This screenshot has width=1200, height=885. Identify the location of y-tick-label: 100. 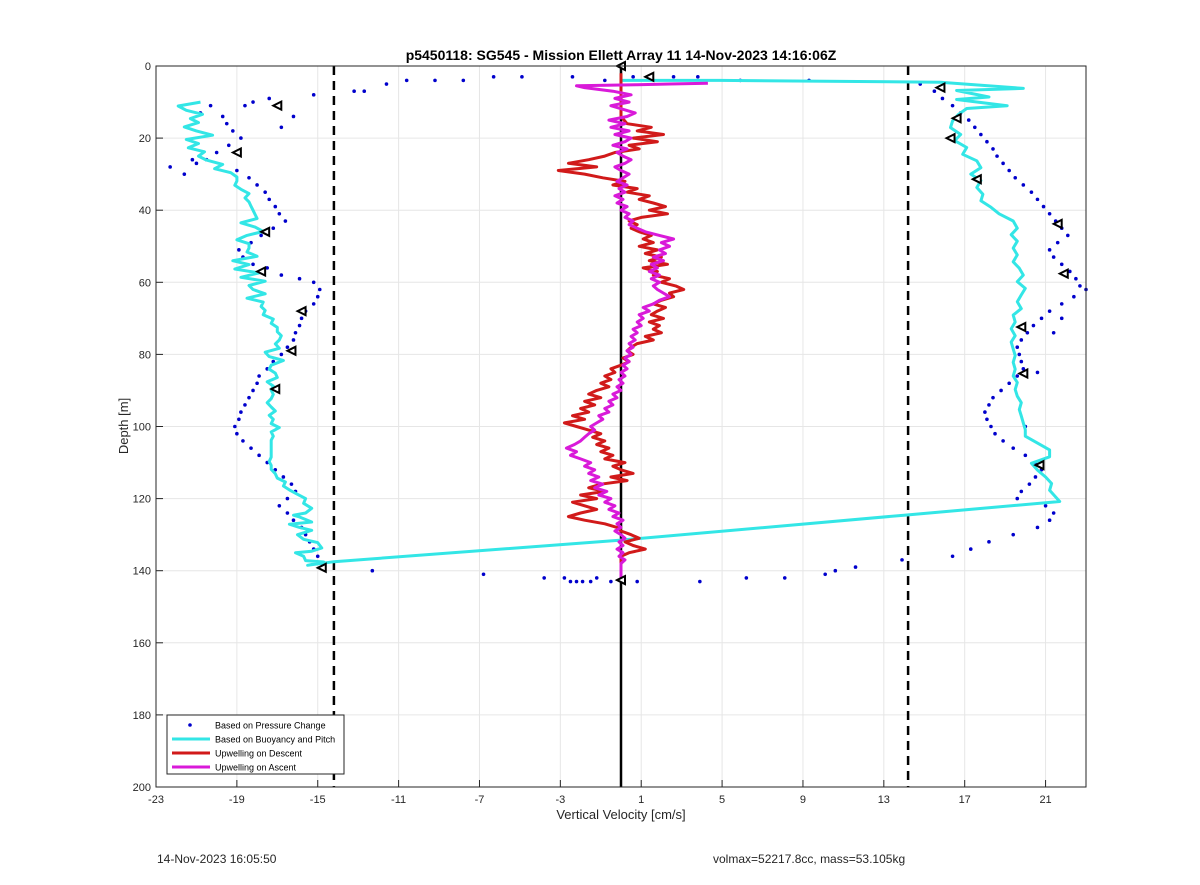
(142, 428).